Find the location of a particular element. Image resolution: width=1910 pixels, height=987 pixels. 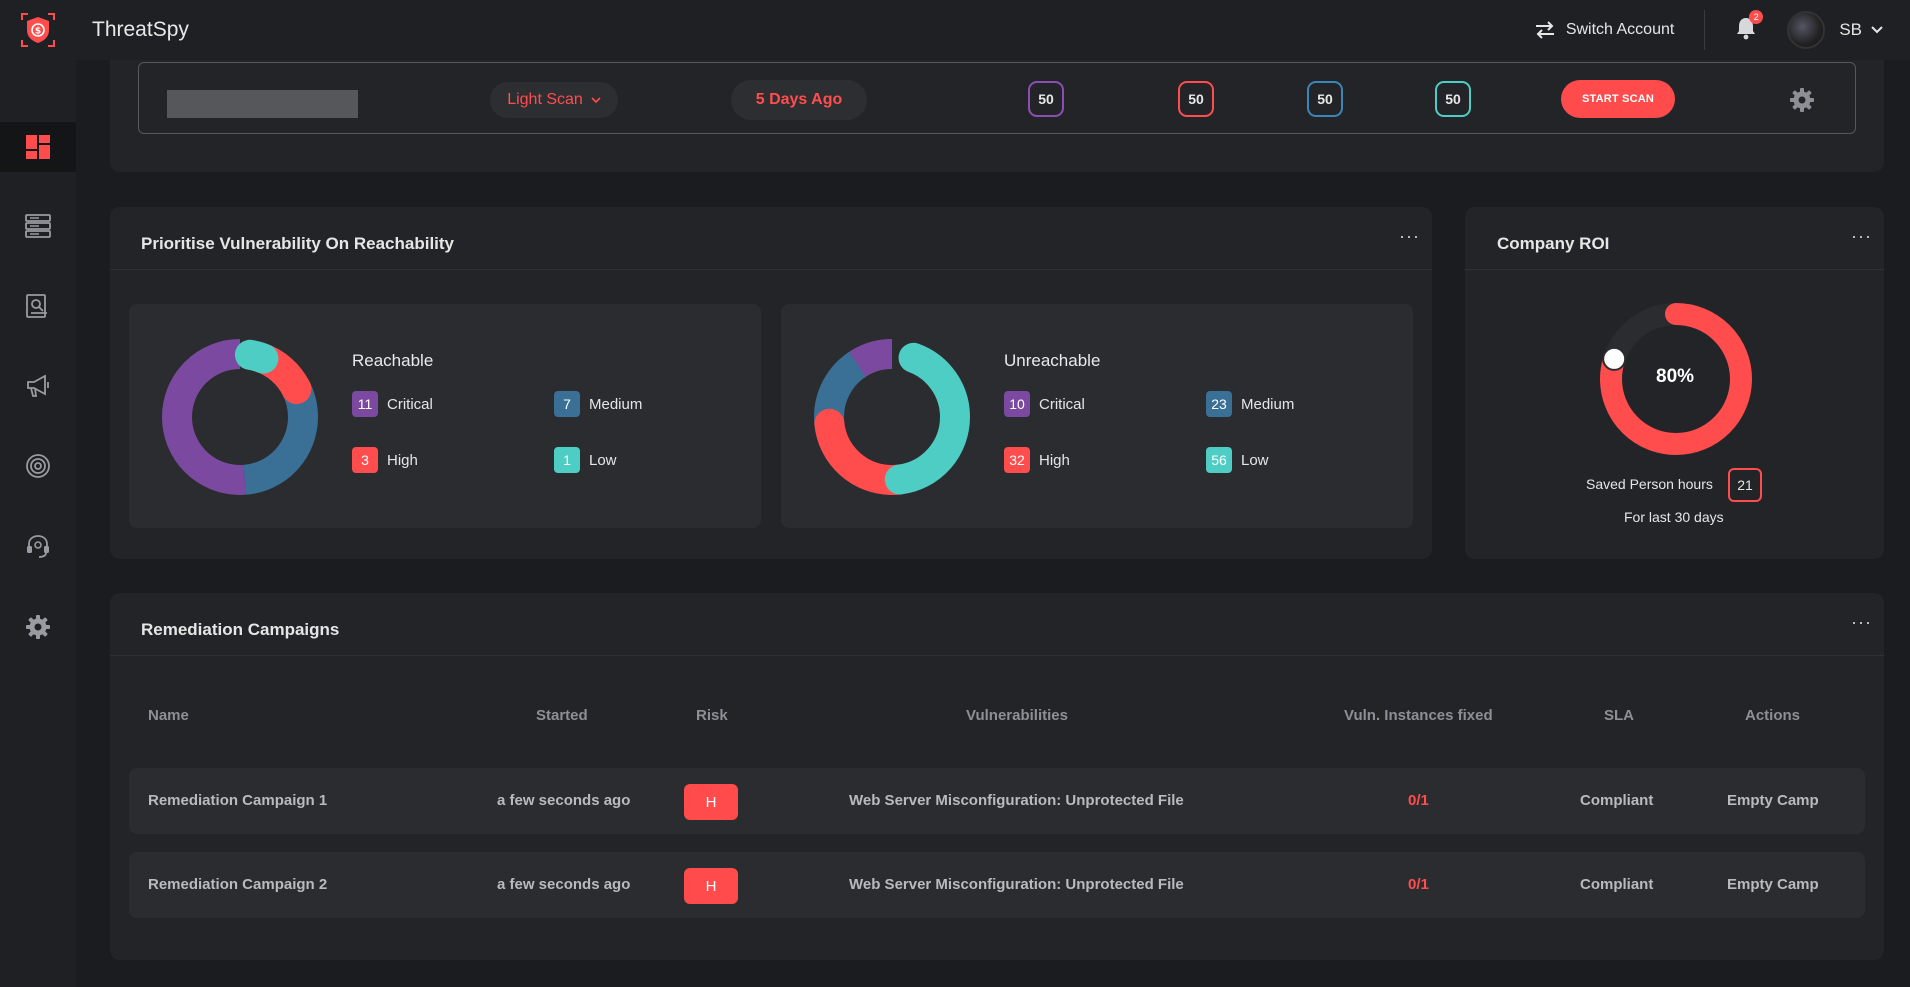

legend-high: 32 High is located at coordinates (1037, 460).